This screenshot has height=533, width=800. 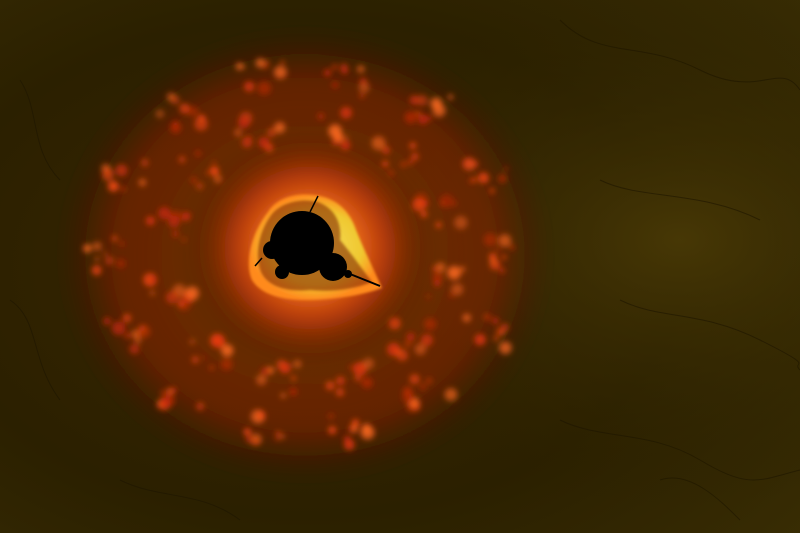 I want to click on secondary-bulb, so click(x=333, y=267).